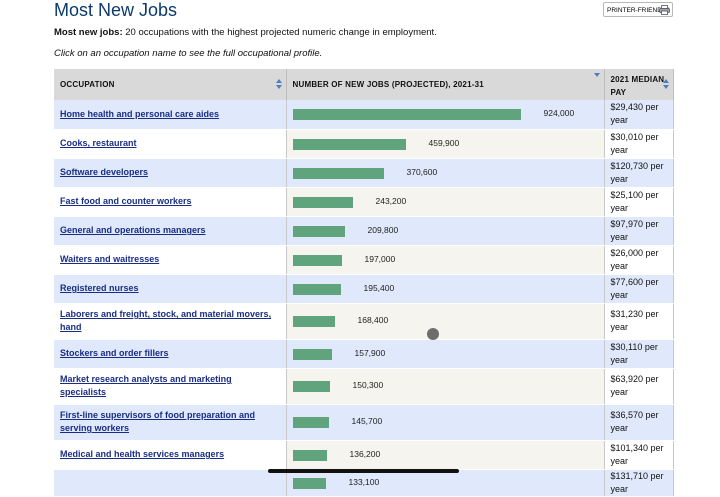 The width and height of the screenshot is (720, 497). What do you see at coordinates (445, 231) in the screenshot?
I see `new-jobs-cell: 209,800` at bounding box center [445, 231].